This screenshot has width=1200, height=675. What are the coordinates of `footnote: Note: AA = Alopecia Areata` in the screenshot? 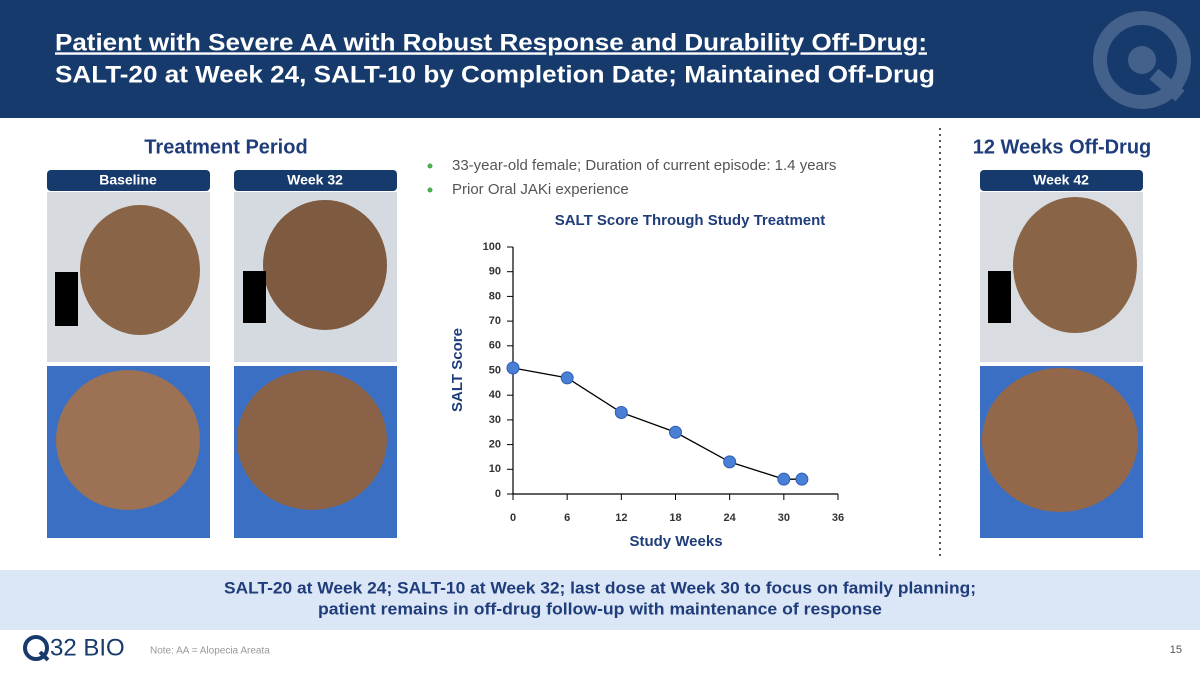 It's located at (210, 651).